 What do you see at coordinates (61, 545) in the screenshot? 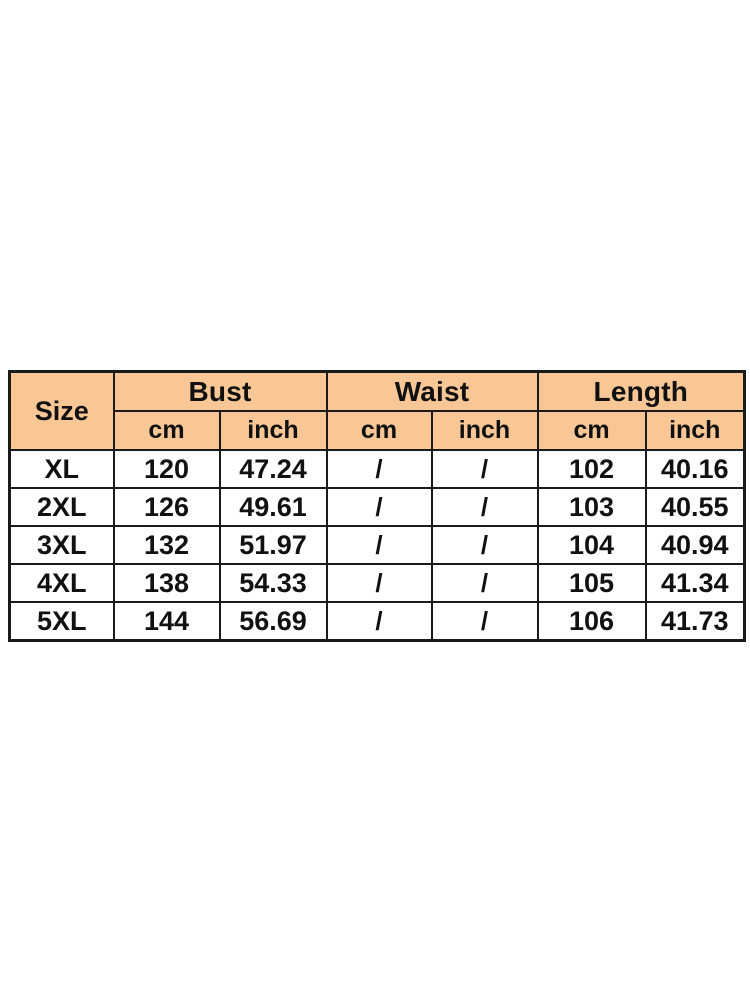
I see `cell-size: 3XL` at bounding box center [61, 545].